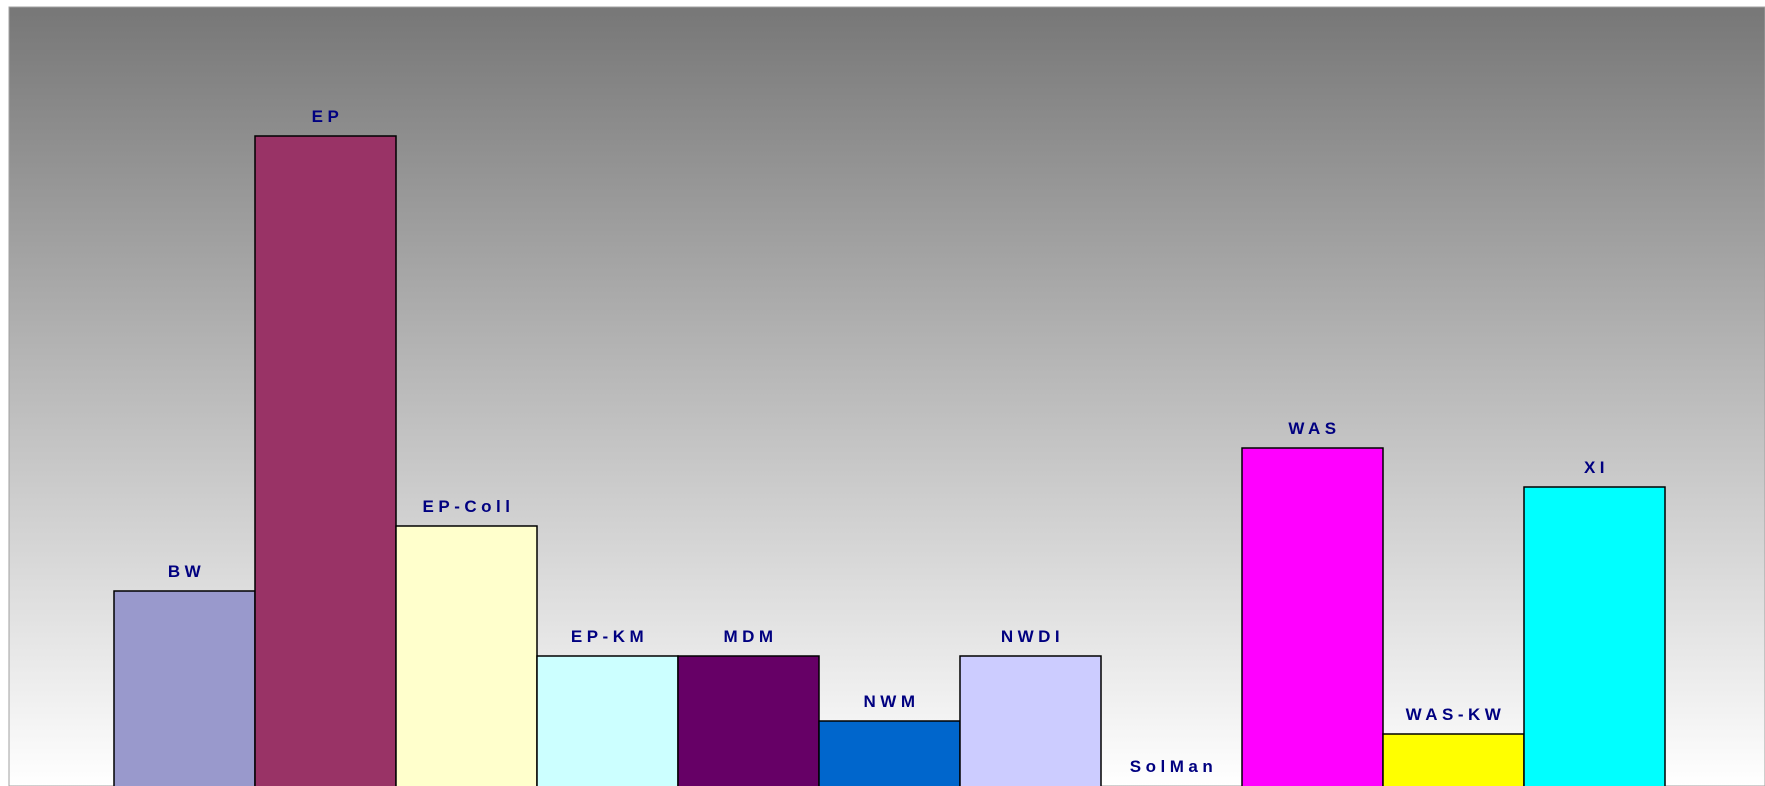 This screenshot has height=786, width=1765. I want to click on bar-nwm, so click(889, 753).